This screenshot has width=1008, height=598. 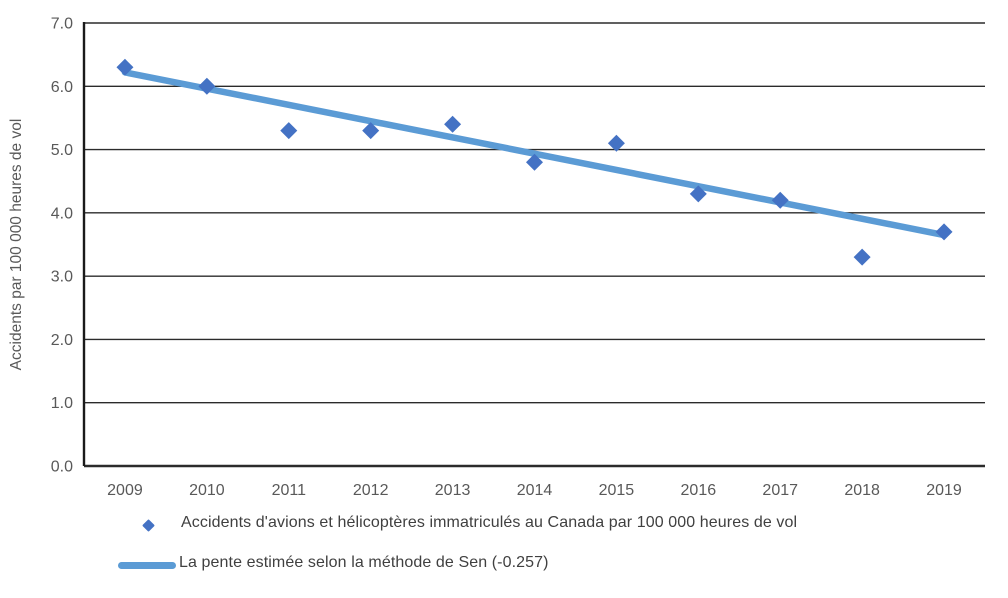 What do you see at coordinates (207, 490) in the screenshot?
I see `x-axis-label: 2010` at bounding box center [207, 490].